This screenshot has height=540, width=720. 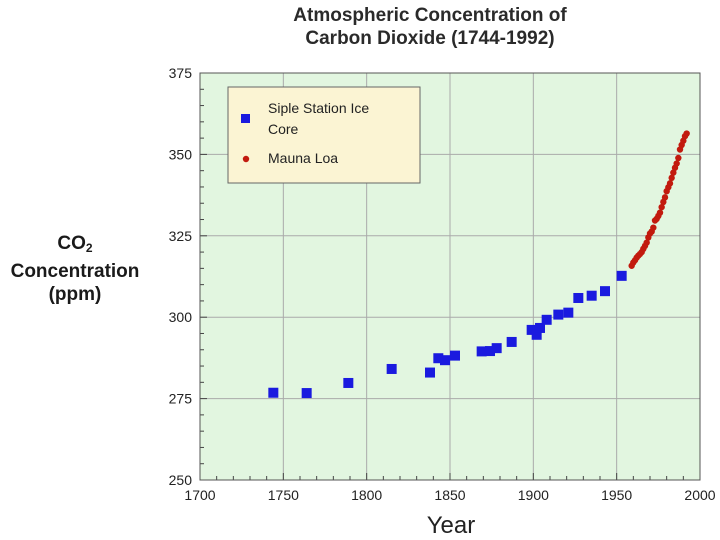 What do you see at coordinates (181, 317) in the screenshot?
I see `y-tick-label: 300` at bounding box center [181, 317].